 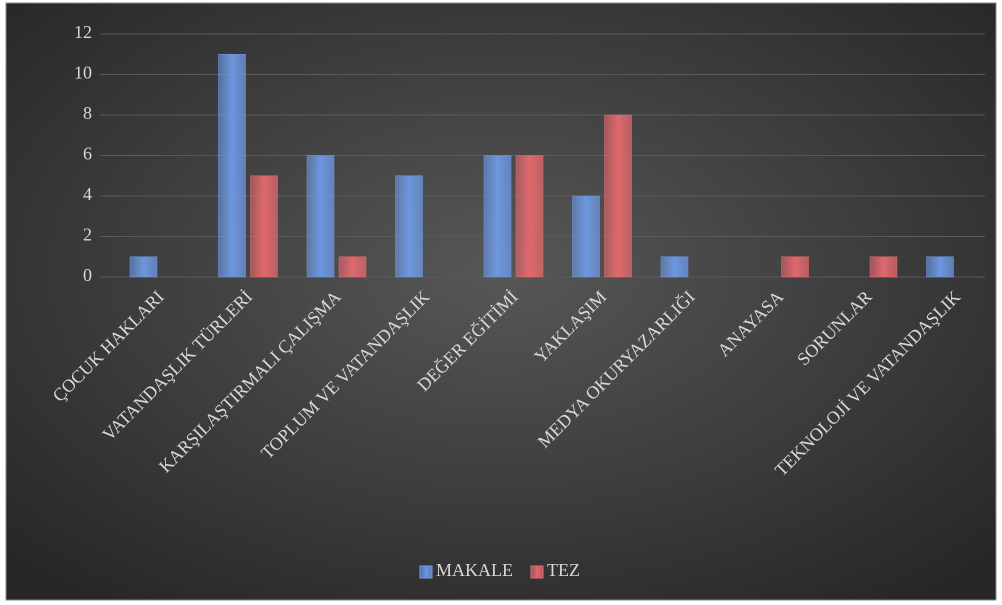 What do you see at coordinates (563, 570) in the screenshot?
I see `legend-label: TEZ` at bounding box center [563, 570].